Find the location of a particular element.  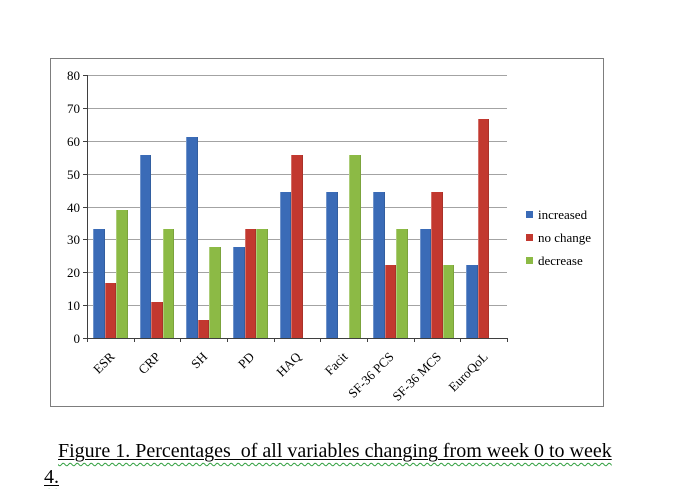

bar-Facit-decrease is located at coordinates (355, 246).